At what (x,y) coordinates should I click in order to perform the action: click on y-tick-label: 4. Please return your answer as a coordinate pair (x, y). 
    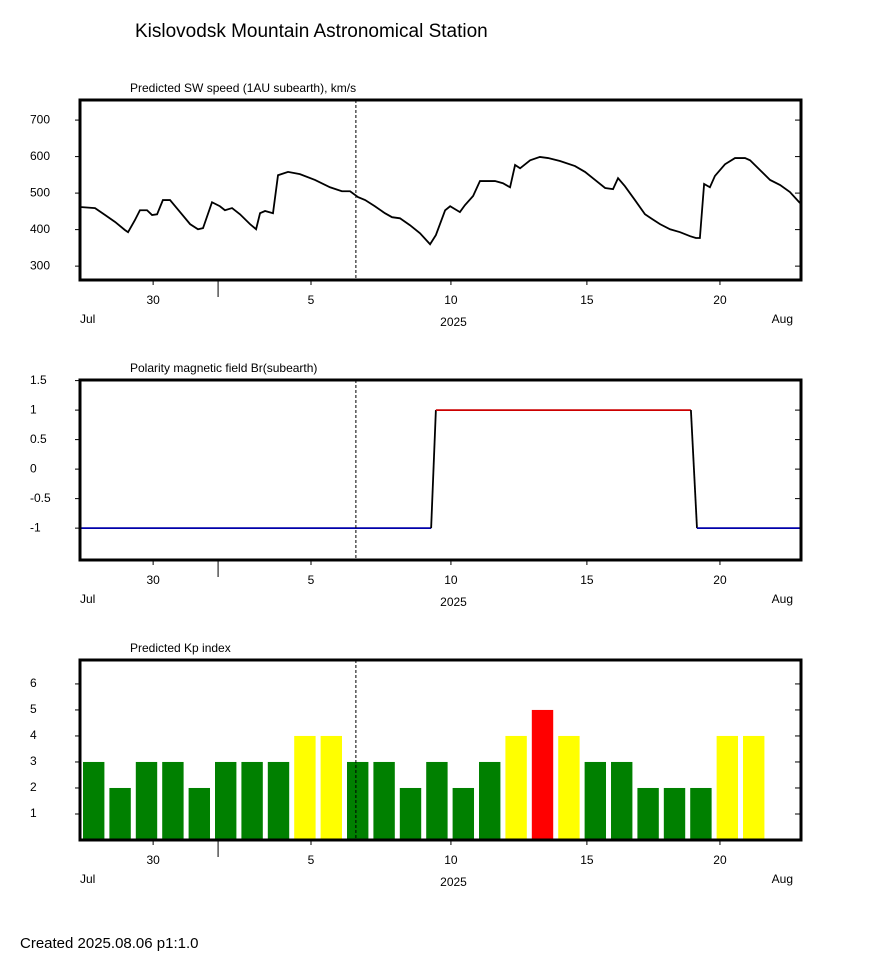
    Looking at the image, I should click on (33, 735).